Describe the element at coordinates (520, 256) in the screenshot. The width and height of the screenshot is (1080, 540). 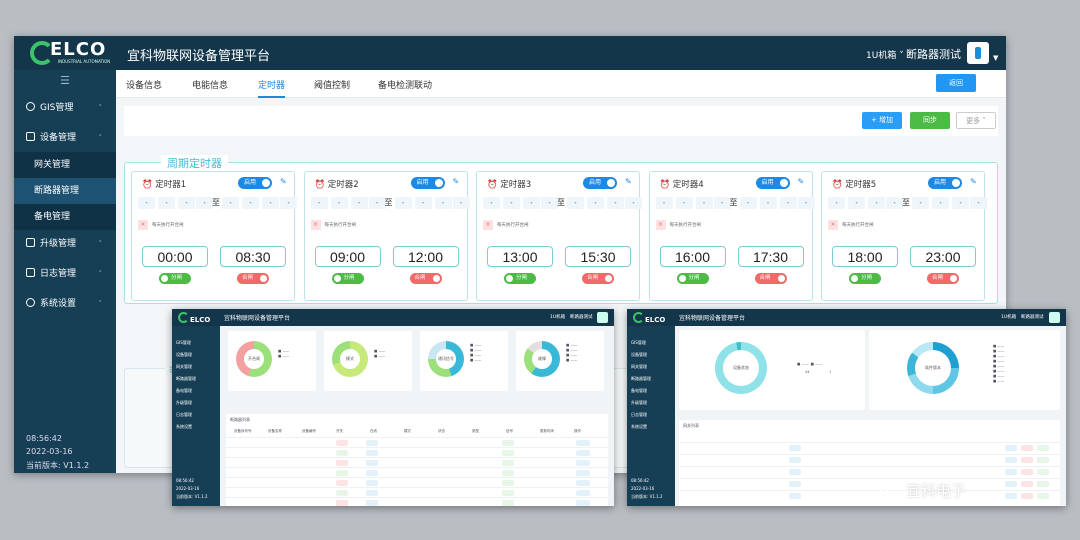
I see `open-time: 13:00` at that location.